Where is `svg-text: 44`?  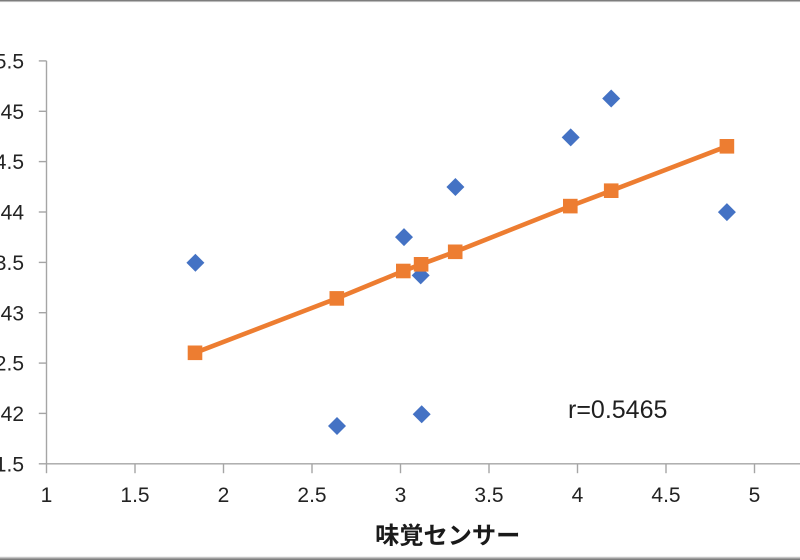 svg-text: 44 is located at coordinates (13, 213).